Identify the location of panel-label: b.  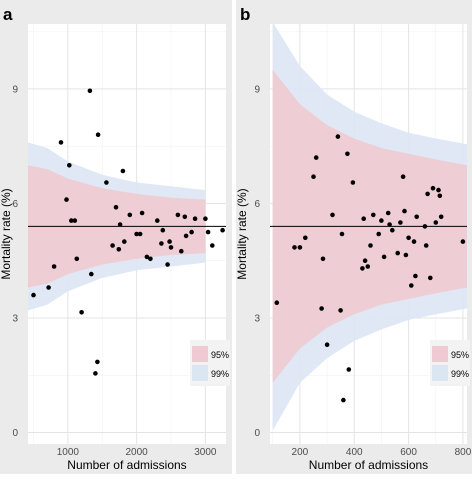
(245, 14).